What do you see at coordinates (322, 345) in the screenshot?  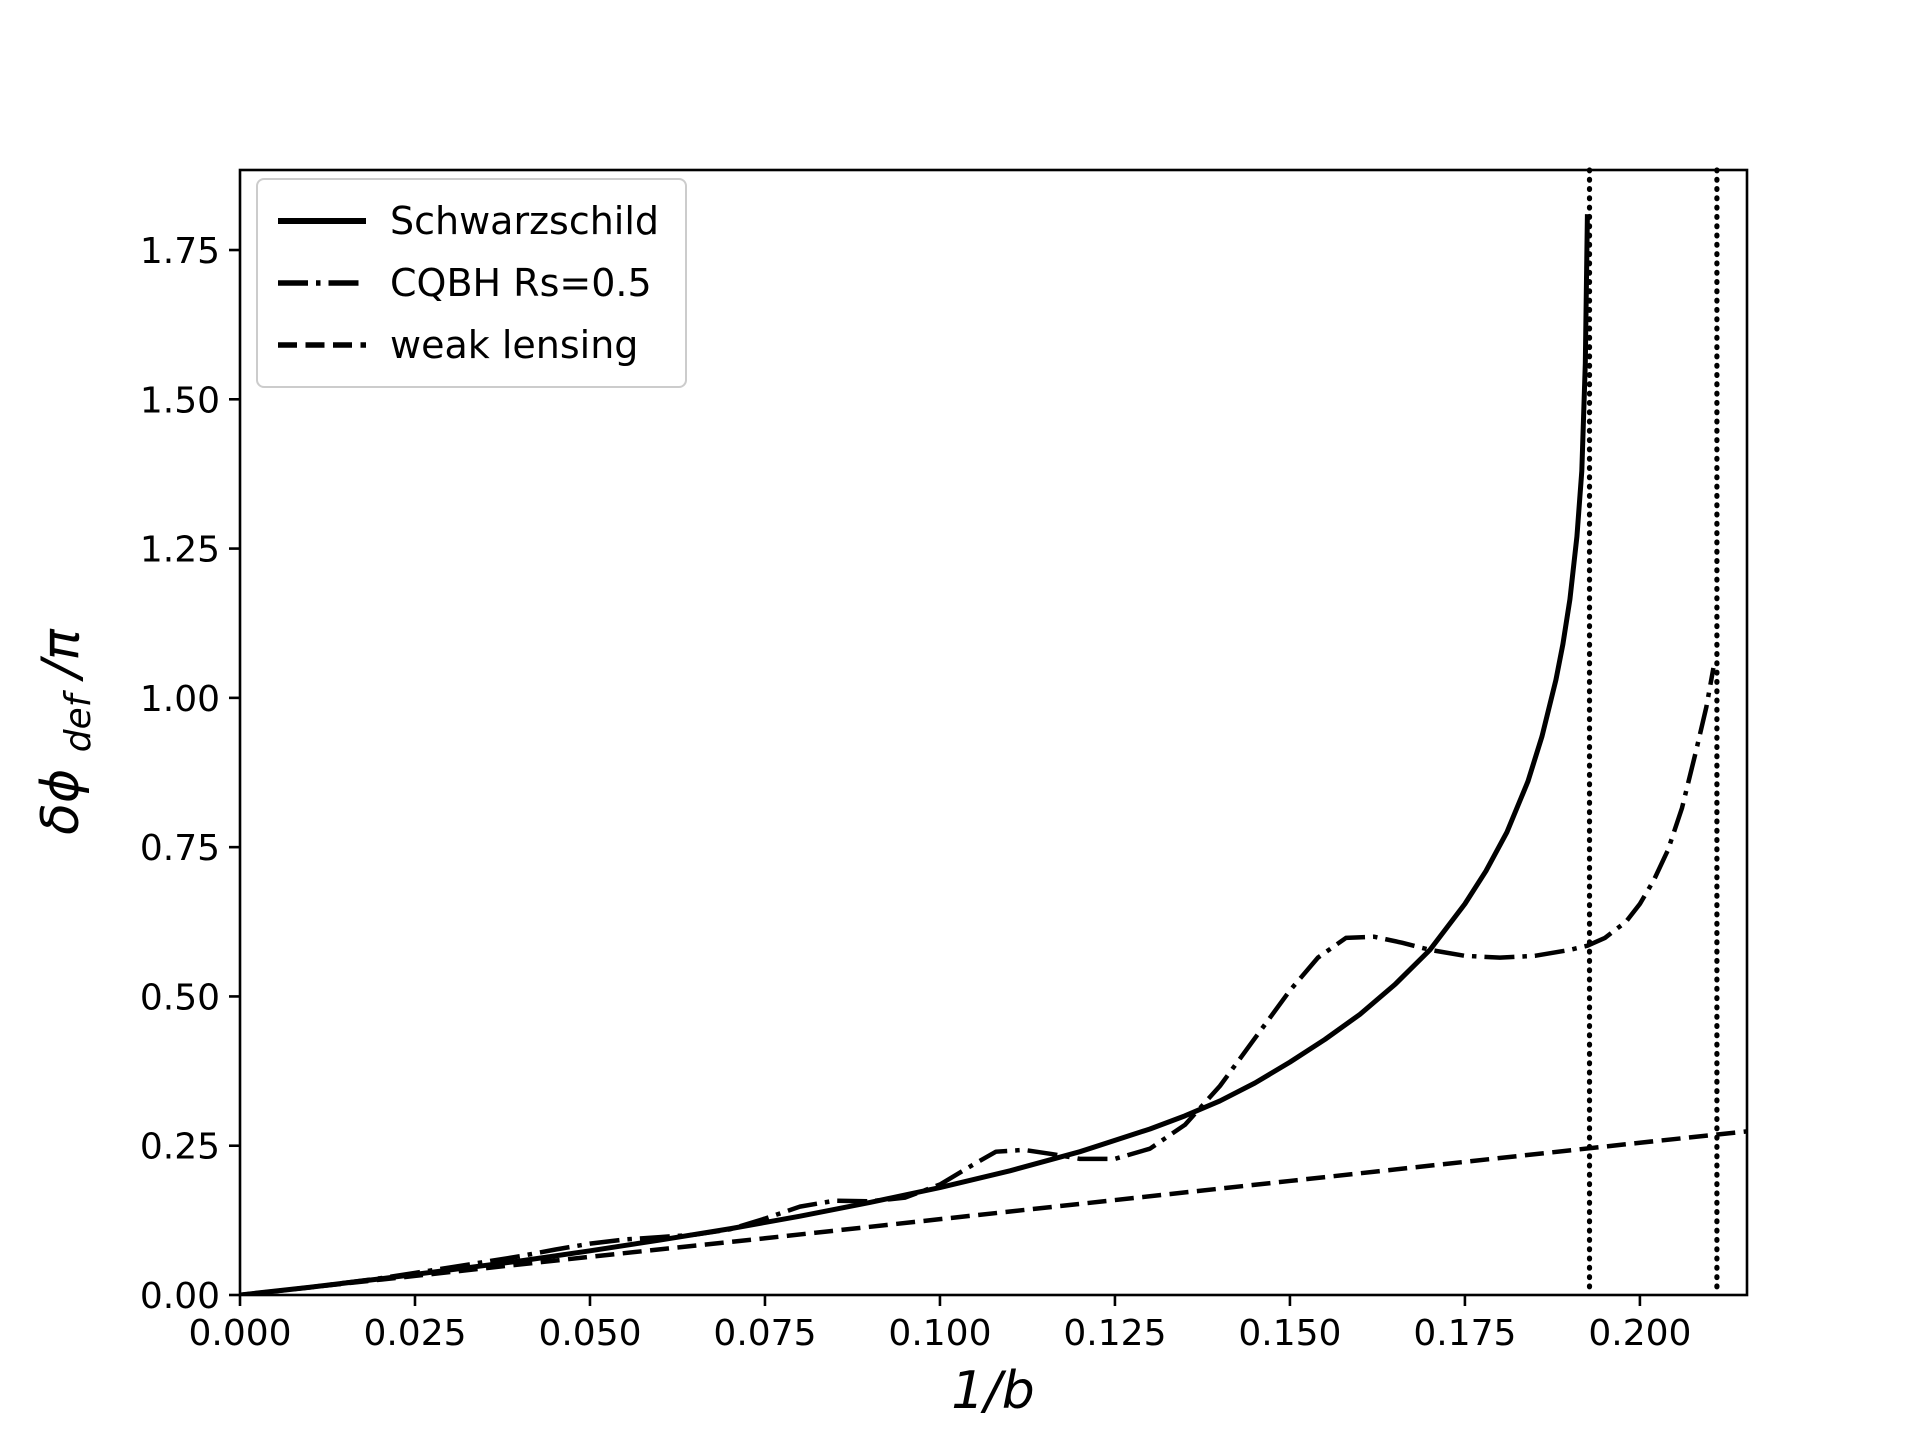 I see `legend-line-sample-dashed` at bounding box center [322, 345].